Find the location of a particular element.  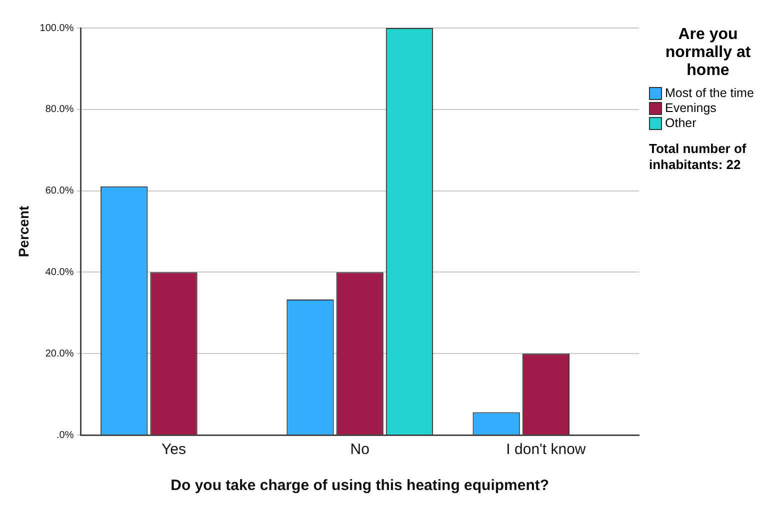

y-tick-label: 60.0% is located at coordinates (59, 191).